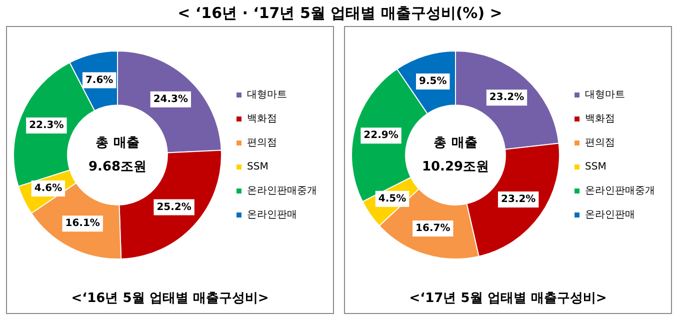 Image resolution: width=680 pixels, height=322 pixels. Describe the element at coordinates (48, 188) in the screenshot. I see `data-label: 4.6%` at that location.